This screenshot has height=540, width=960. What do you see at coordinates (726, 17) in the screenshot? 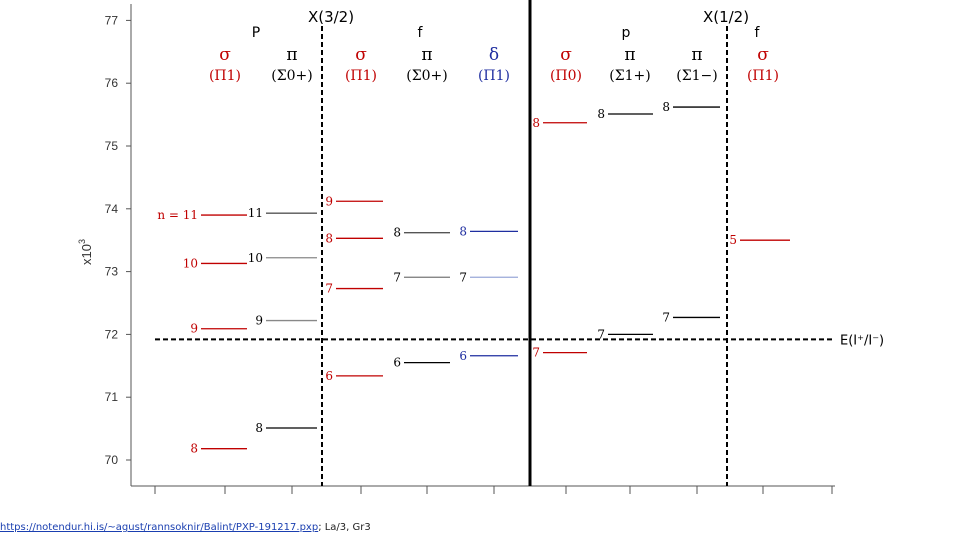
I see `header-x12: X(1/2)` at bounding box center [726, 17].